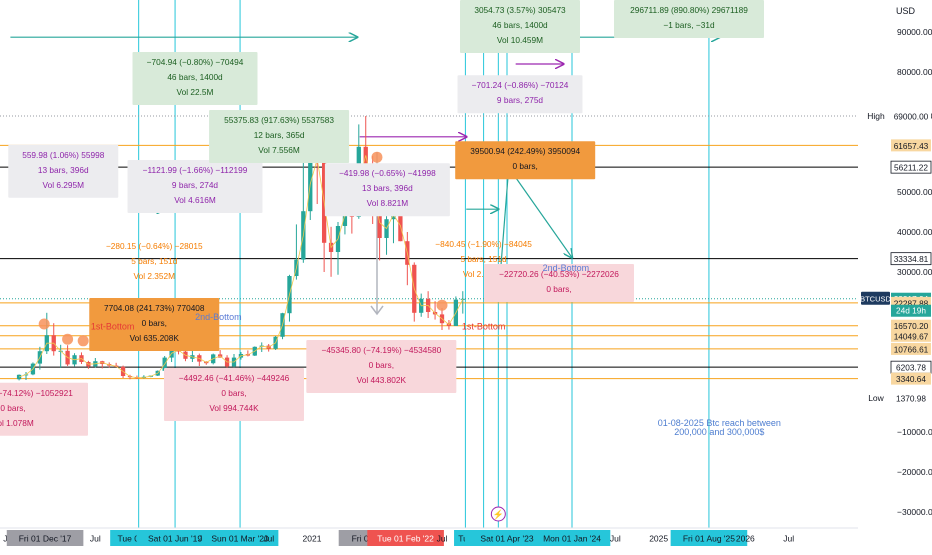 The width and height of the screenshot is (932, 555). I want to click on price-line-badge-text: 33334.81, so click(911, 259).